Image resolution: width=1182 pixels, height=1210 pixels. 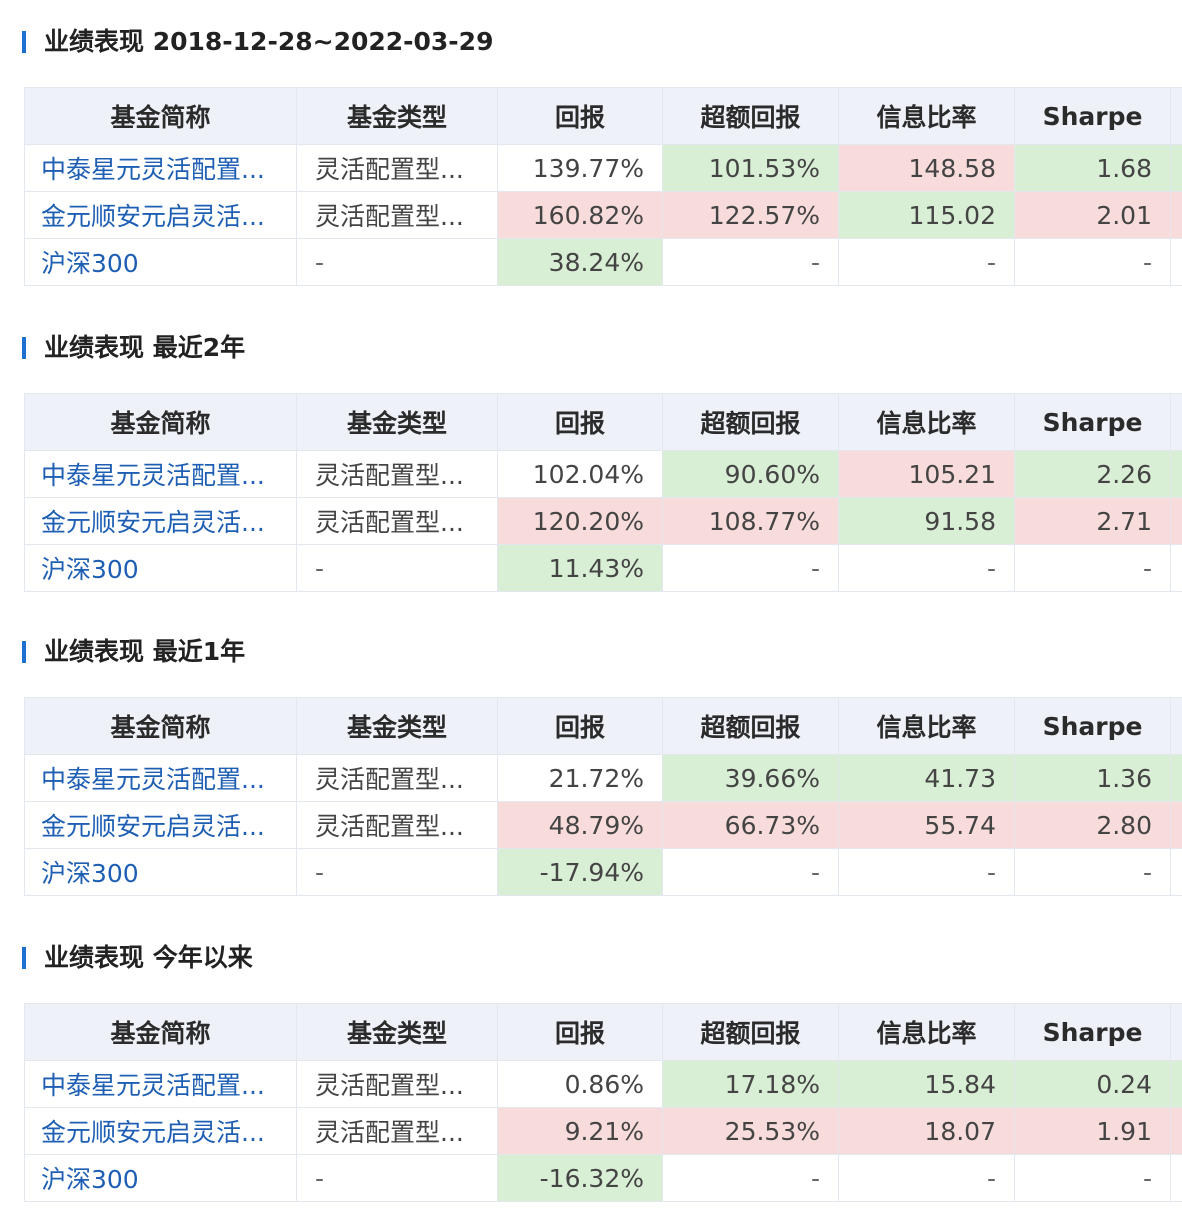 I want to click on info-ratio-cell: 41.73, so click(x=926, y=778).